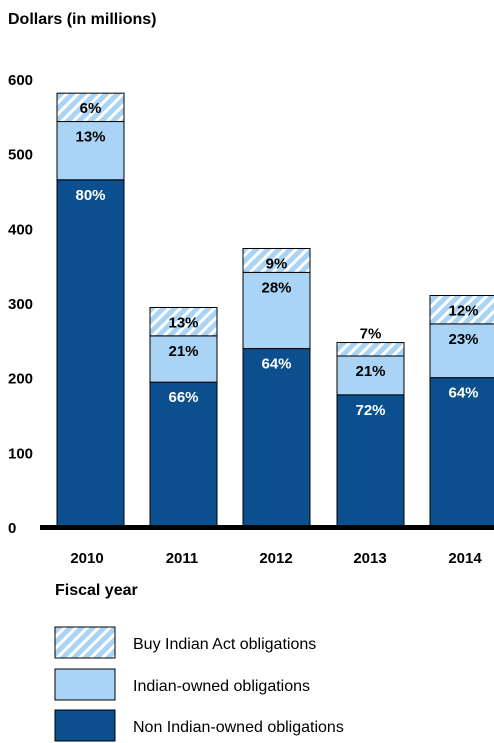 This screenshot has width=494, height=743. I want to click on x-axis-ticks: 2010 2011 2012 2013 2014, so click(276, 558).